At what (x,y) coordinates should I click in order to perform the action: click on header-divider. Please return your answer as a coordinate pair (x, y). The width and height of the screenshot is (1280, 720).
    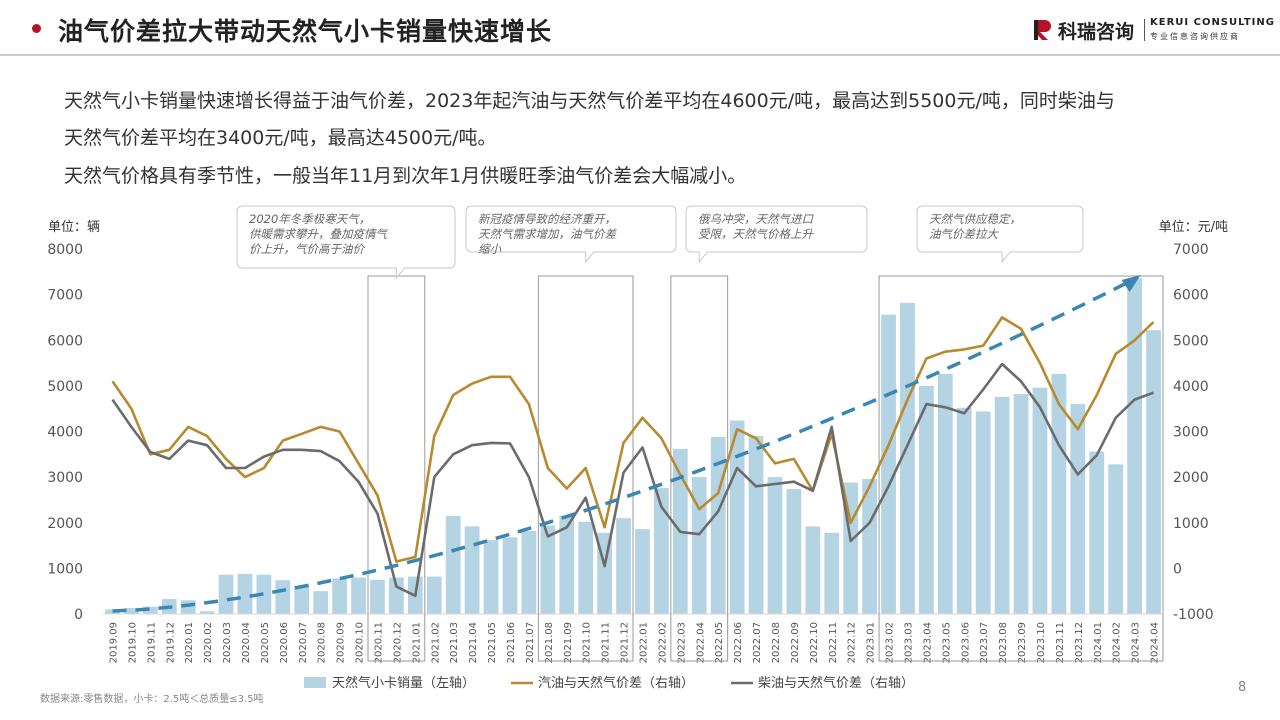
    Looking at the image, I should click on (640, 55).